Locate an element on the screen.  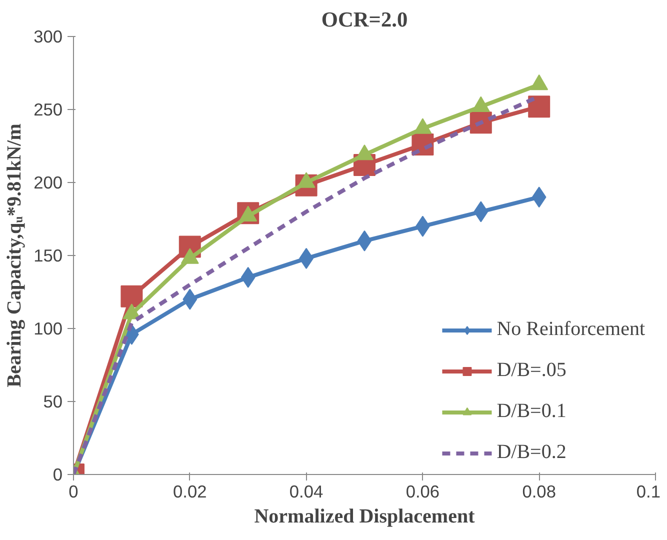
y-tick-label: 200 is located at coordinates (48, 182).